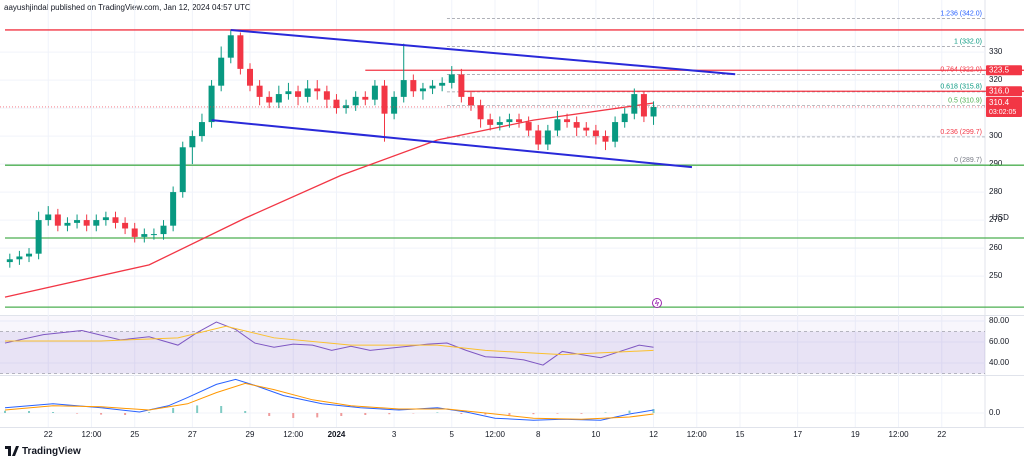 The height and width of the screenshot is (461, 1024). Describe the element at coordinates (999, 90) in the screenshot. I see `price-tag-label: 316.0` at that location.